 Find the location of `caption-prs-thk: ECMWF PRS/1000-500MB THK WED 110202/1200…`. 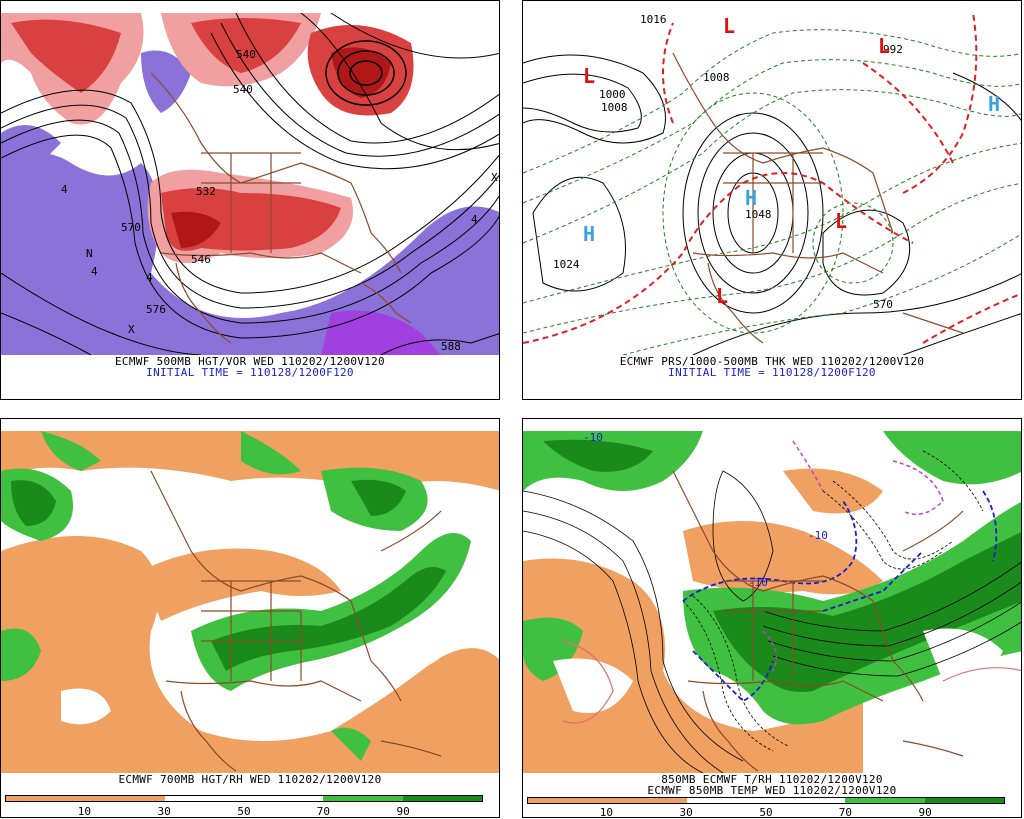

caption-prs-thk: ECMWF PRS/1000-500MB THK WED 110202/1200… is located at coordinates (772, 361).